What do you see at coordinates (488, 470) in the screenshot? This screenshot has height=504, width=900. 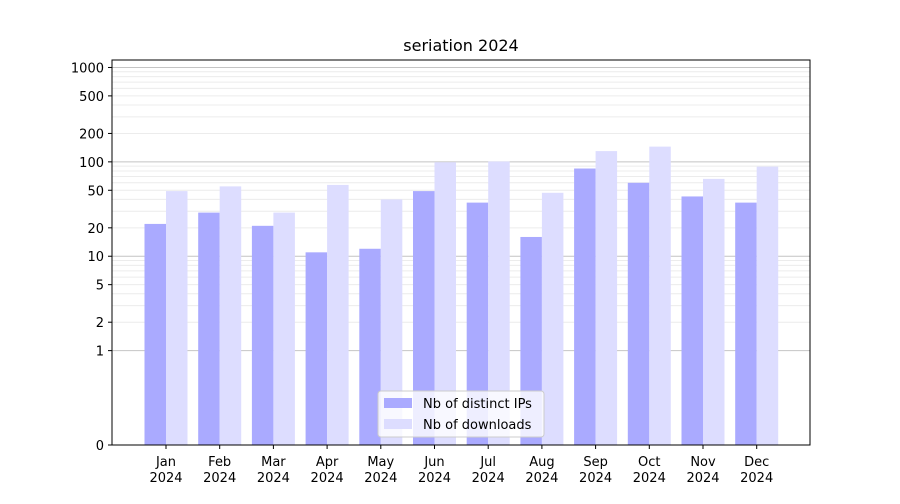 I see `x-tick-label: Jul 2024` at bounding box center [488, 470].